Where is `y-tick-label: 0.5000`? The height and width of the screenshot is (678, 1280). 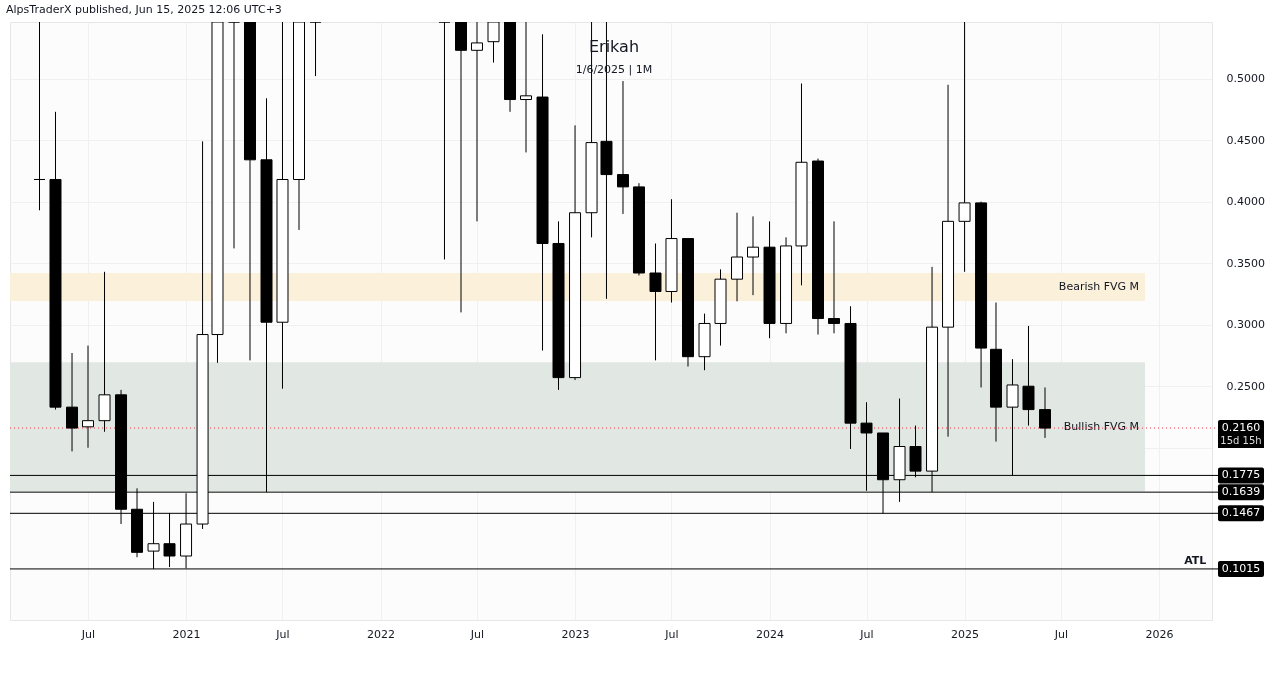
y-tick-label: 0.5000 is located at coordinates (1245, 79).